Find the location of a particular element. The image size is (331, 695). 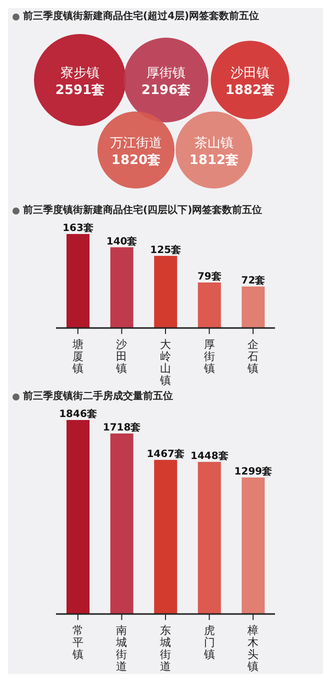

data-label: 1718套 is located at coordinates (121, 427).